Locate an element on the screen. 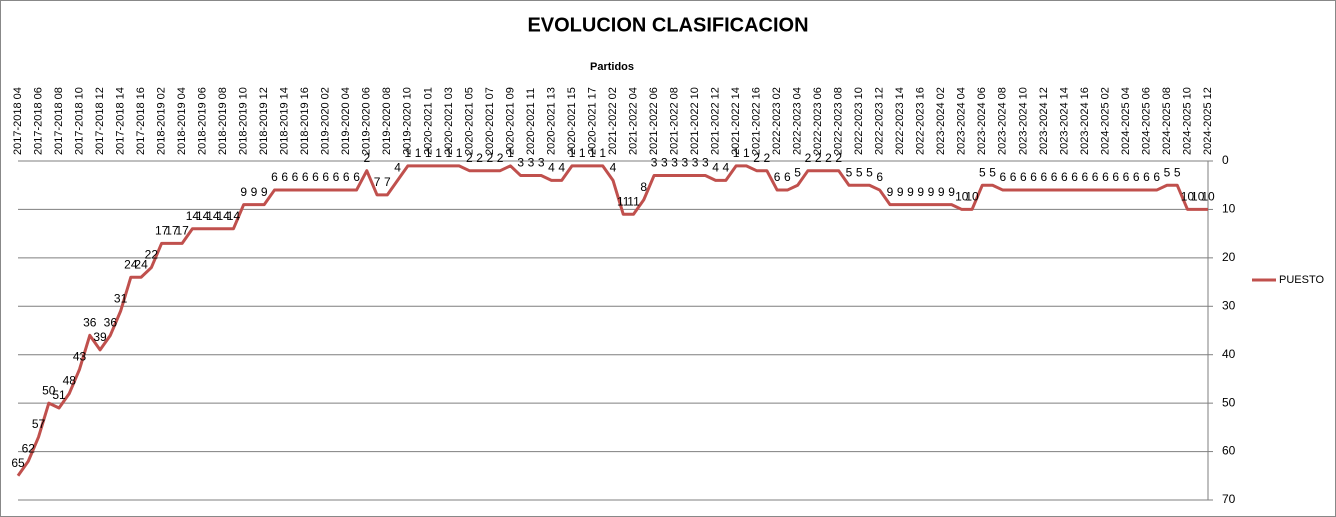 This screenshot has height=517, width=1336. x-tick-label: 2022-2023 12 is located at coordinates (880, 121).